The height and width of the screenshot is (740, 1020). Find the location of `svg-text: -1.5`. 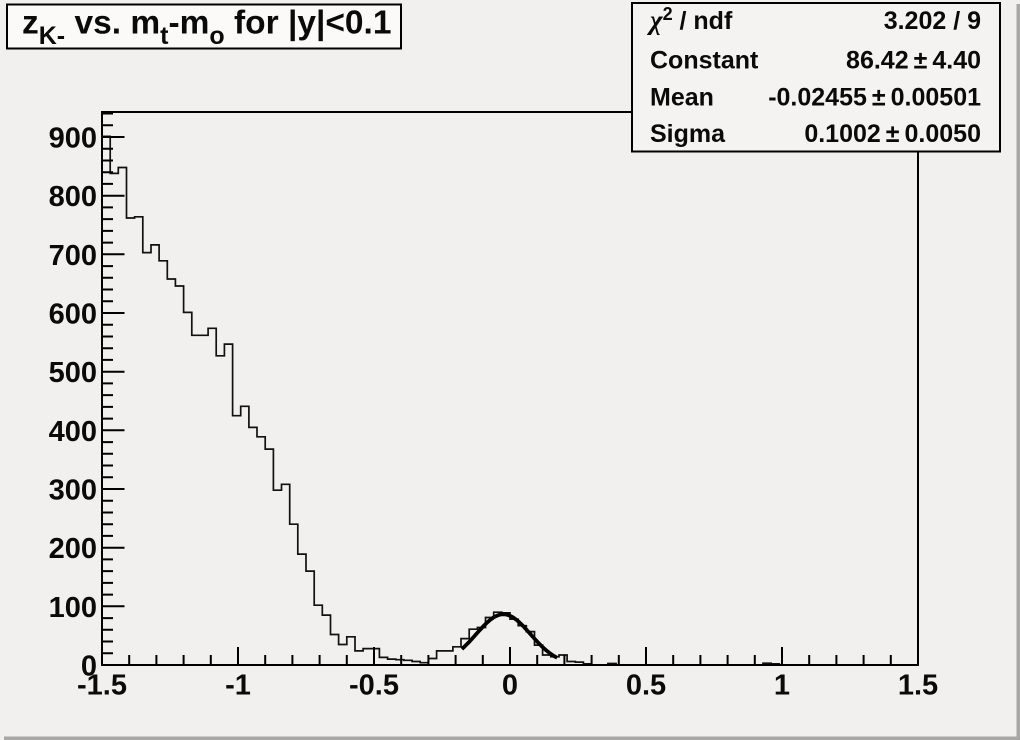

svg-text: -1.5 is located at coordinates (102, 686).